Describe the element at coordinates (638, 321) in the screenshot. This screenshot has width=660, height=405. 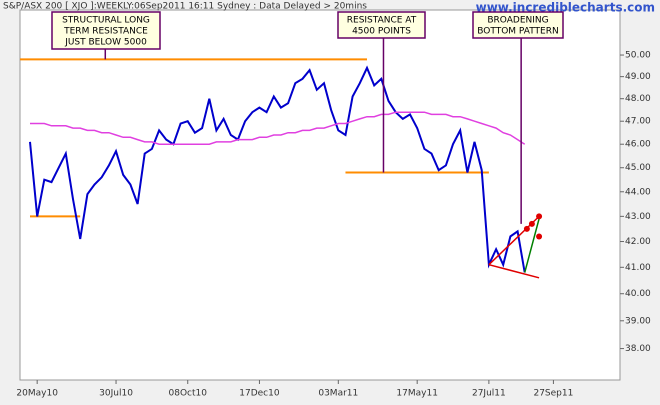
I see `y-tick-label: 39.00` at that location.